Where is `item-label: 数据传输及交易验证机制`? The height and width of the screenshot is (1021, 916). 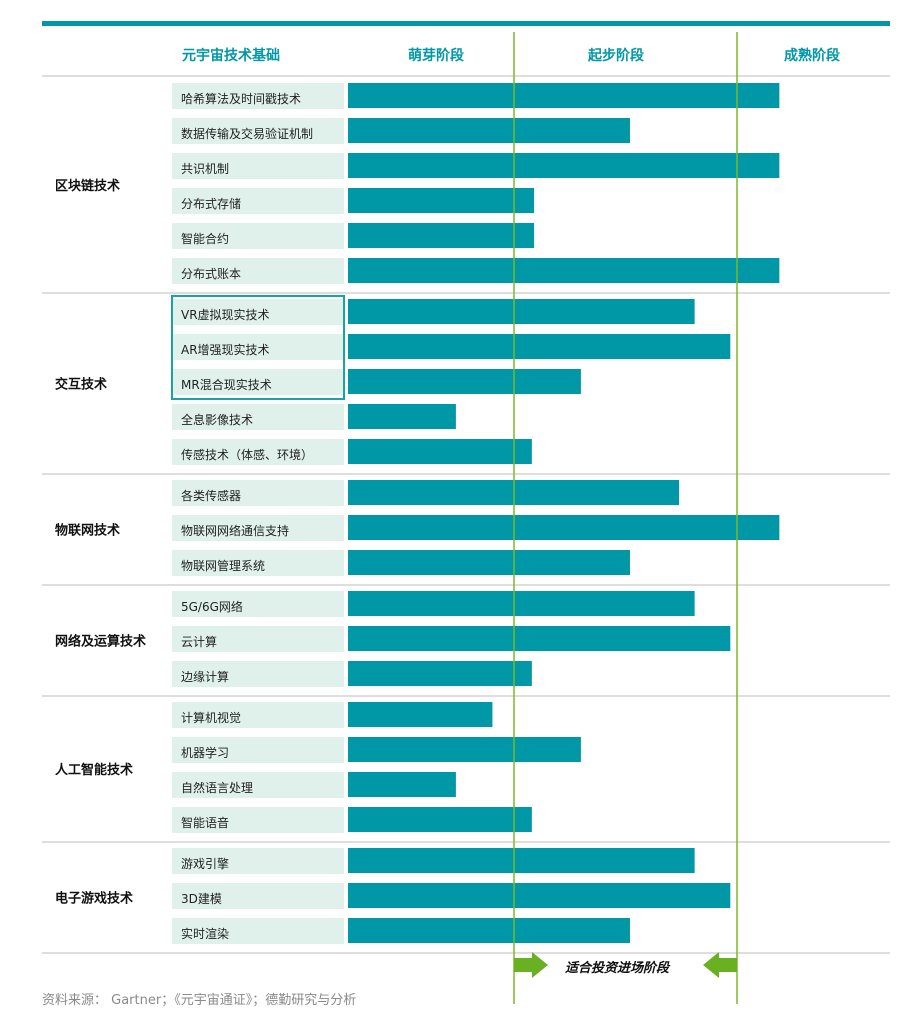 item-label: 数据传输及交易验证机制 is located at coordinates (247, 133).